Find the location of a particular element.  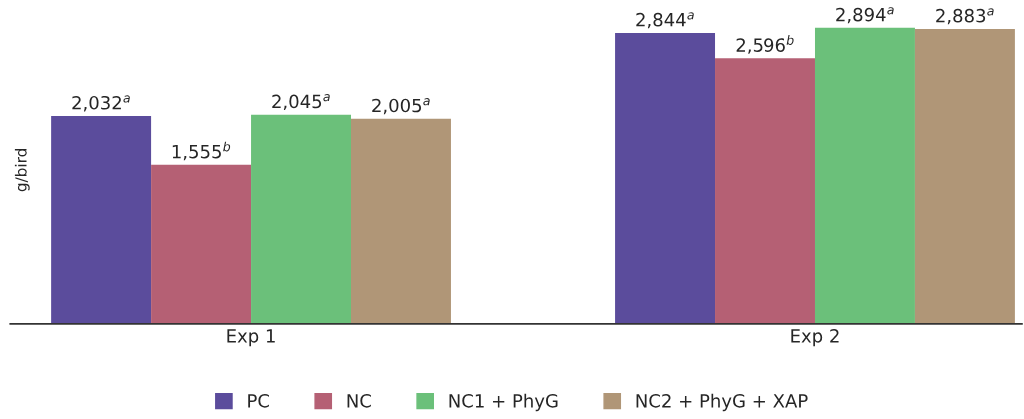

y-axis-title: g/bird is located at coordinates (22, 170).